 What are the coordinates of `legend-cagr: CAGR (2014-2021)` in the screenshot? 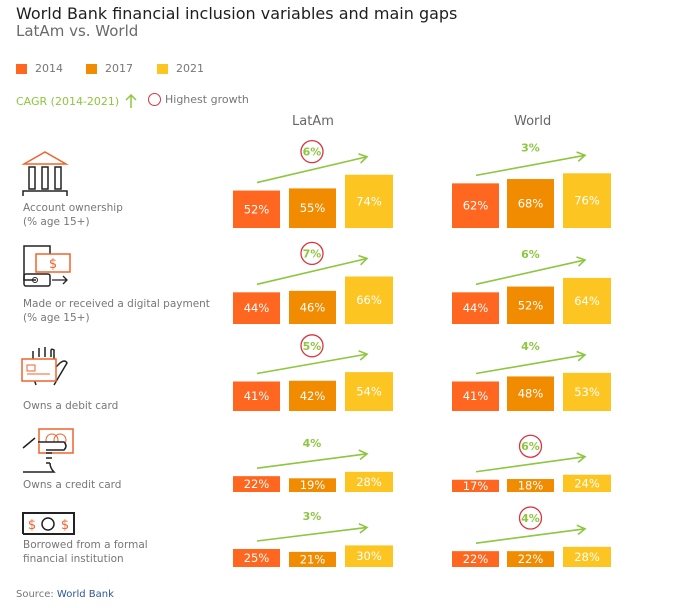 It's located at (76, 101).